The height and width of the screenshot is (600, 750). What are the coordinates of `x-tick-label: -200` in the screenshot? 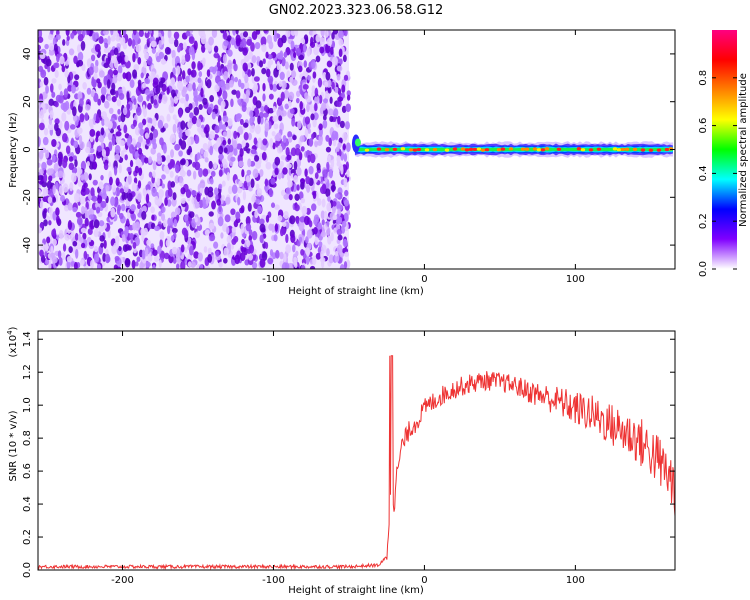 It's located at (122, 279).